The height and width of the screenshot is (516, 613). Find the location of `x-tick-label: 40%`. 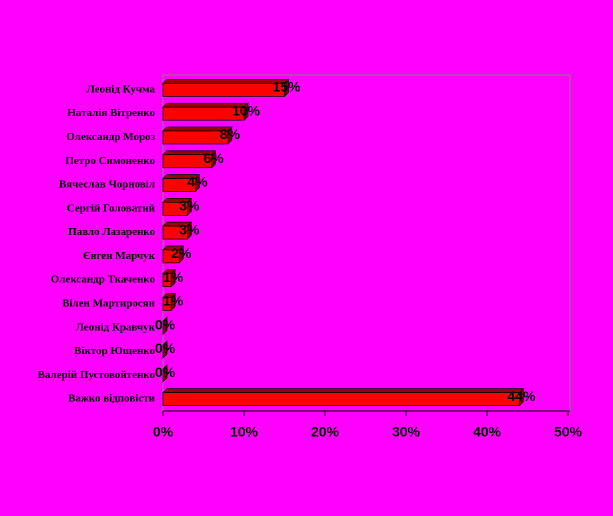

x-tick-label: 40% is located at coordinates (487, 432).